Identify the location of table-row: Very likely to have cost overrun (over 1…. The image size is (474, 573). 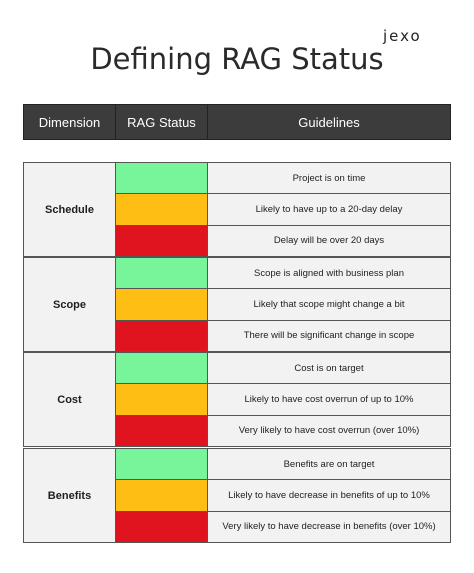
(283, 430).